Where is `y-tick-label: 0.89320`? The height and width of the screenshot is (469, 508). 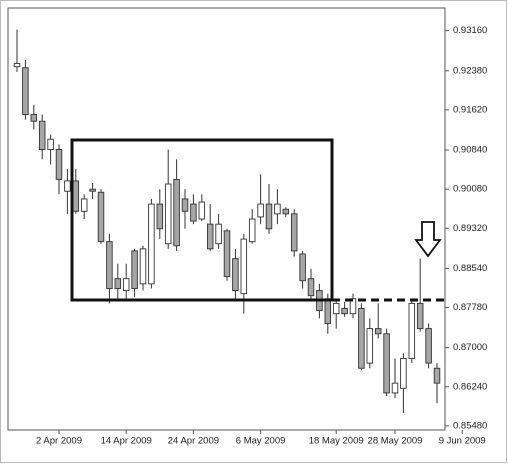
y-tick-label: 0.89320 is located at coordinates (470, 228).